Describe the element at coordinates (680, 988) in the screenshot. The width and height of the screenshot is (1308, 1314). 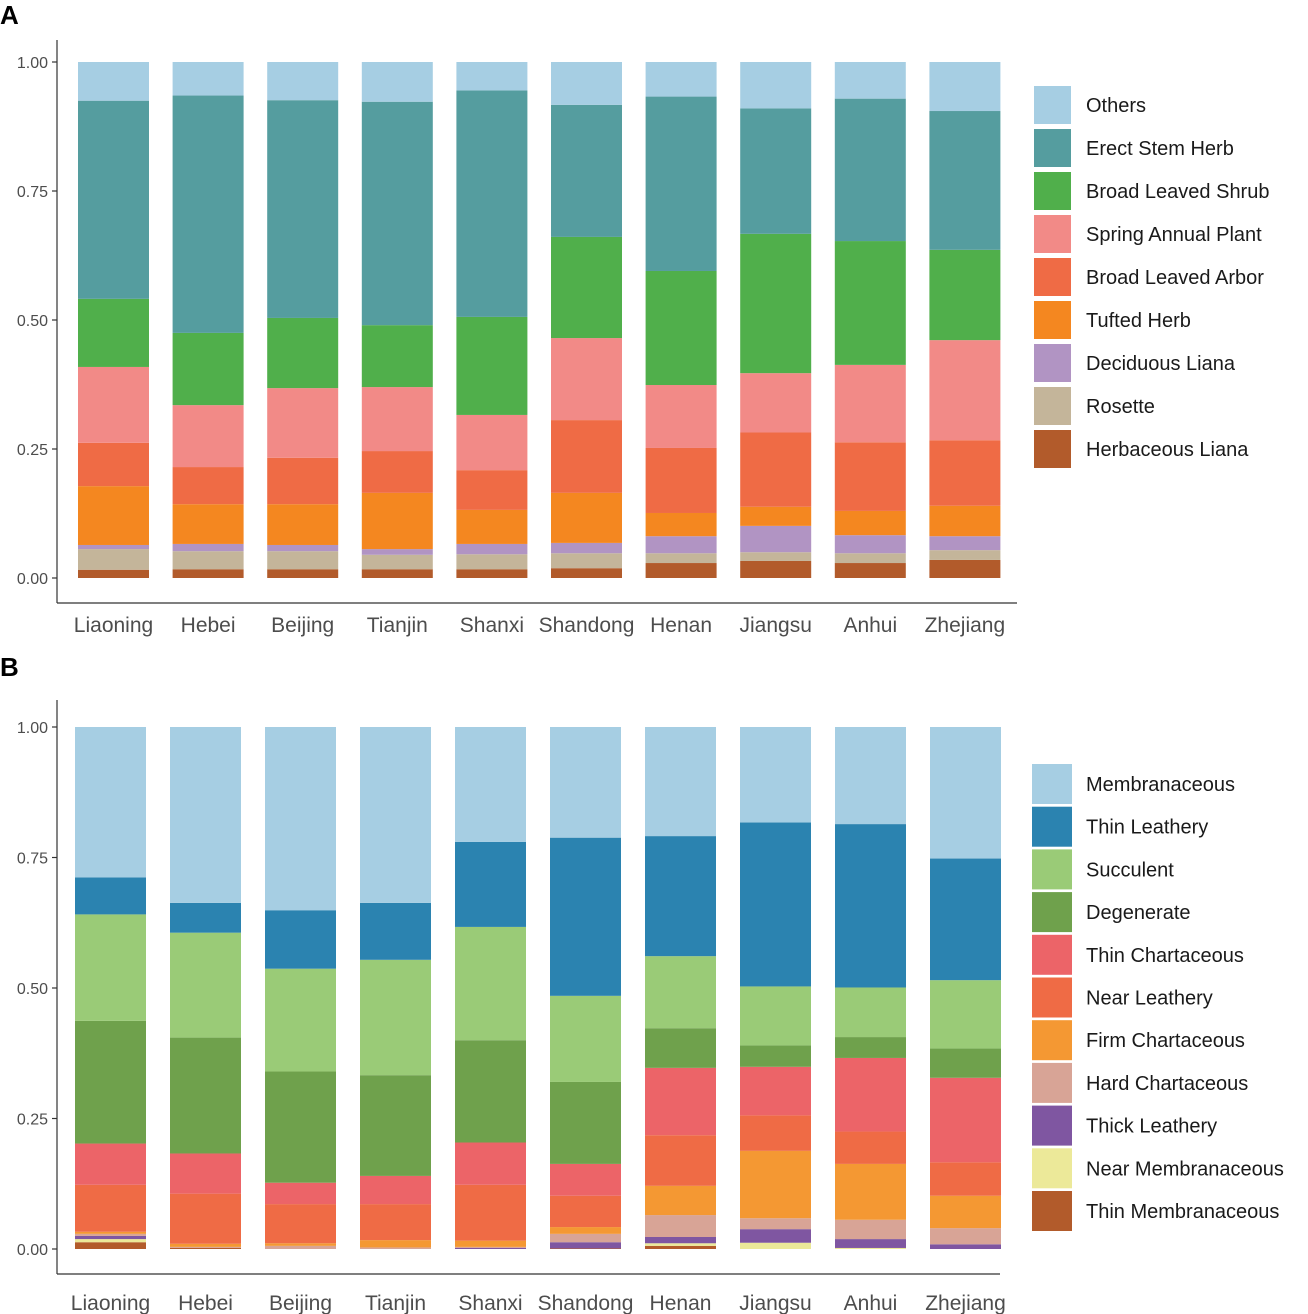
I see `bar-henan` at that location.